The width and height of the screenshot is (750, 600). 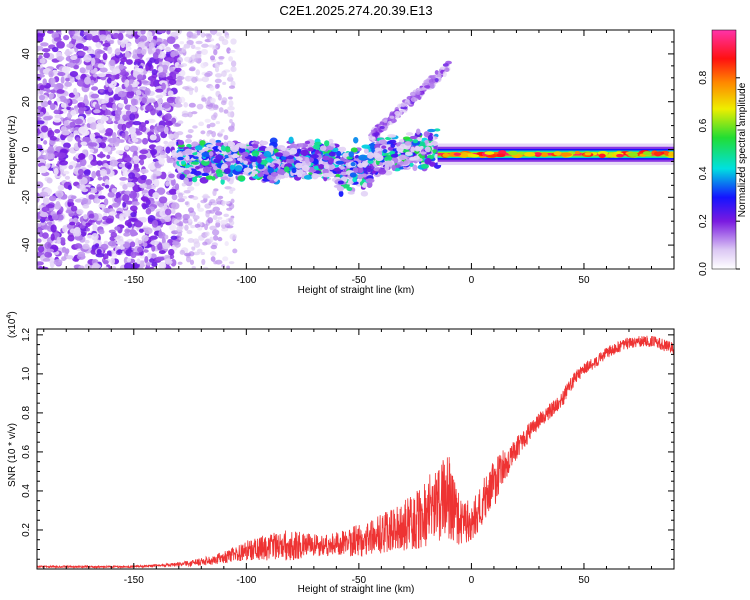 I want to click on snr-ylabel: SNR (10 * v/v), so click(x=12, y=455).